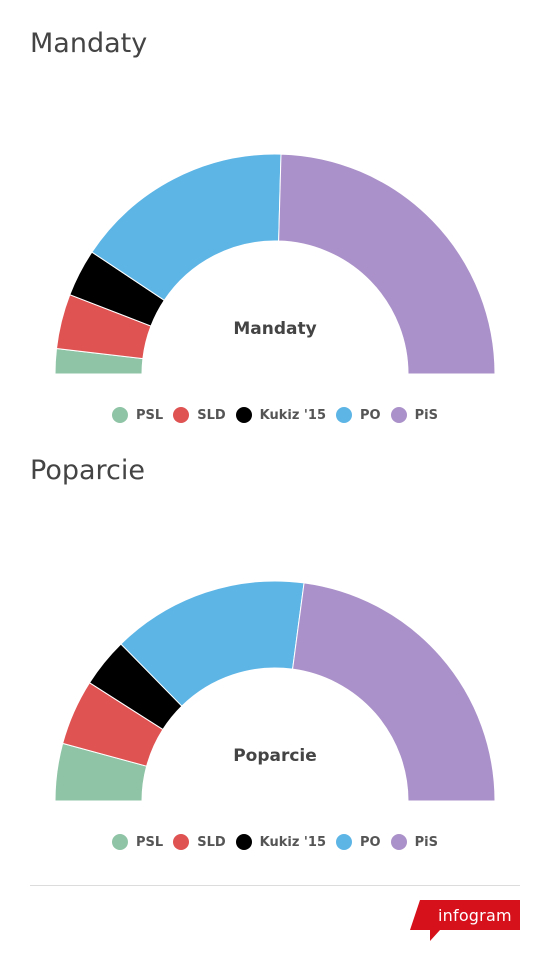 Image resolution: width=550 pixels, height=959 pixels. I want to click on infogram-logo: infogram, so click(465, 921).